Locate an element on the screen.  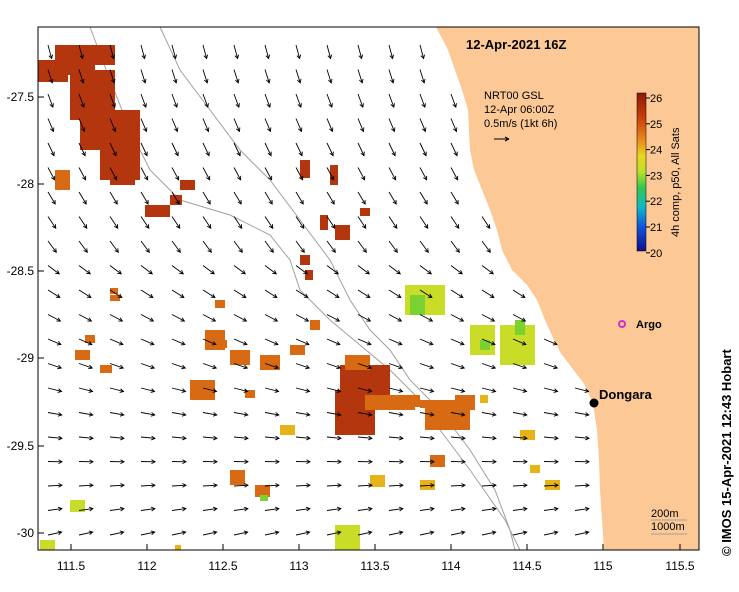
y-tick-label: -27.5 is located at coordinates (21, 97).